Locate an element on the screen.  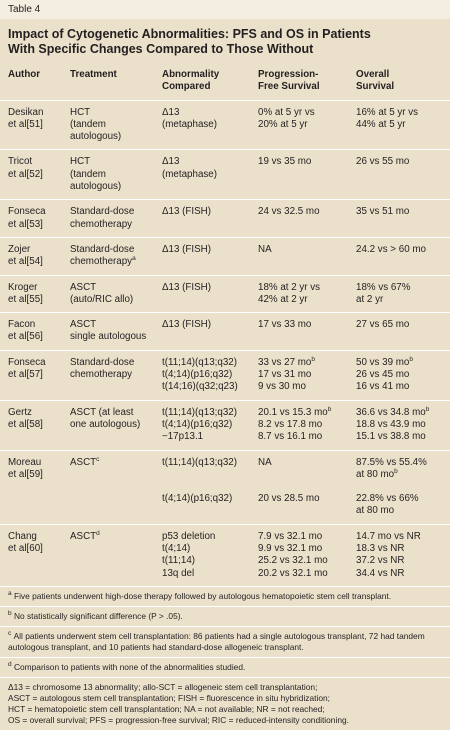
cell-line: 37.2 vs NR is located at coordinates (401, 561).